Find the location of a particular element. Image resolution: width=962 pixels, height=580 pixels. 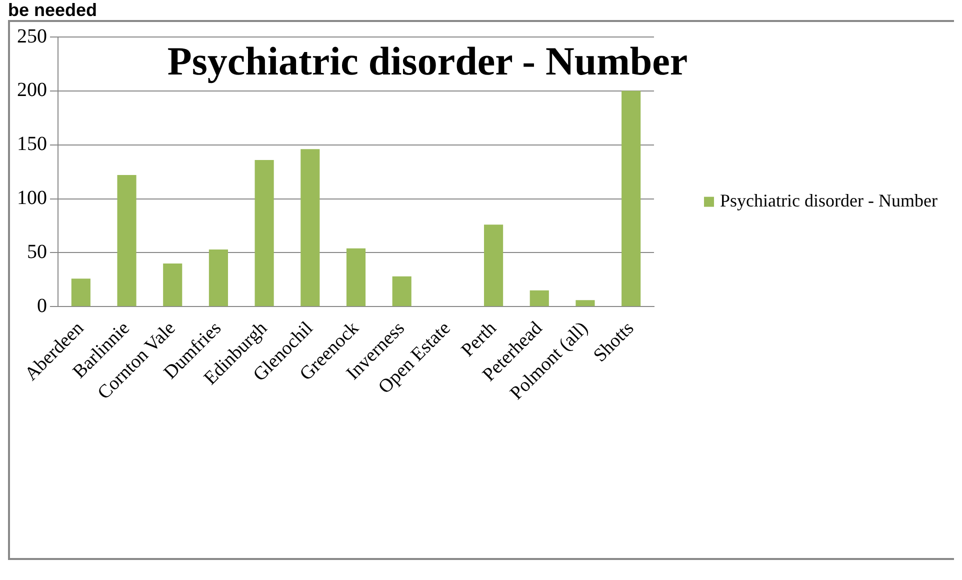

legend-label: Psychiatric disorder - Number is located at coordinates (829, 200).